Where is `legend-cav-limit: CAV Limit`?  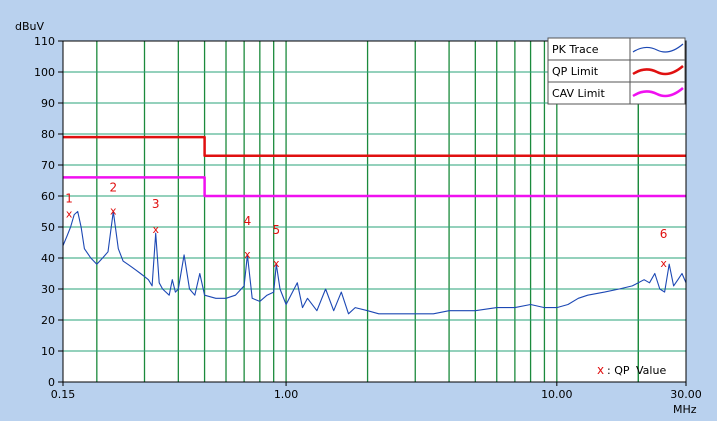
legend-cav-limit: CAV Limit is located at coordinates (578, 93).